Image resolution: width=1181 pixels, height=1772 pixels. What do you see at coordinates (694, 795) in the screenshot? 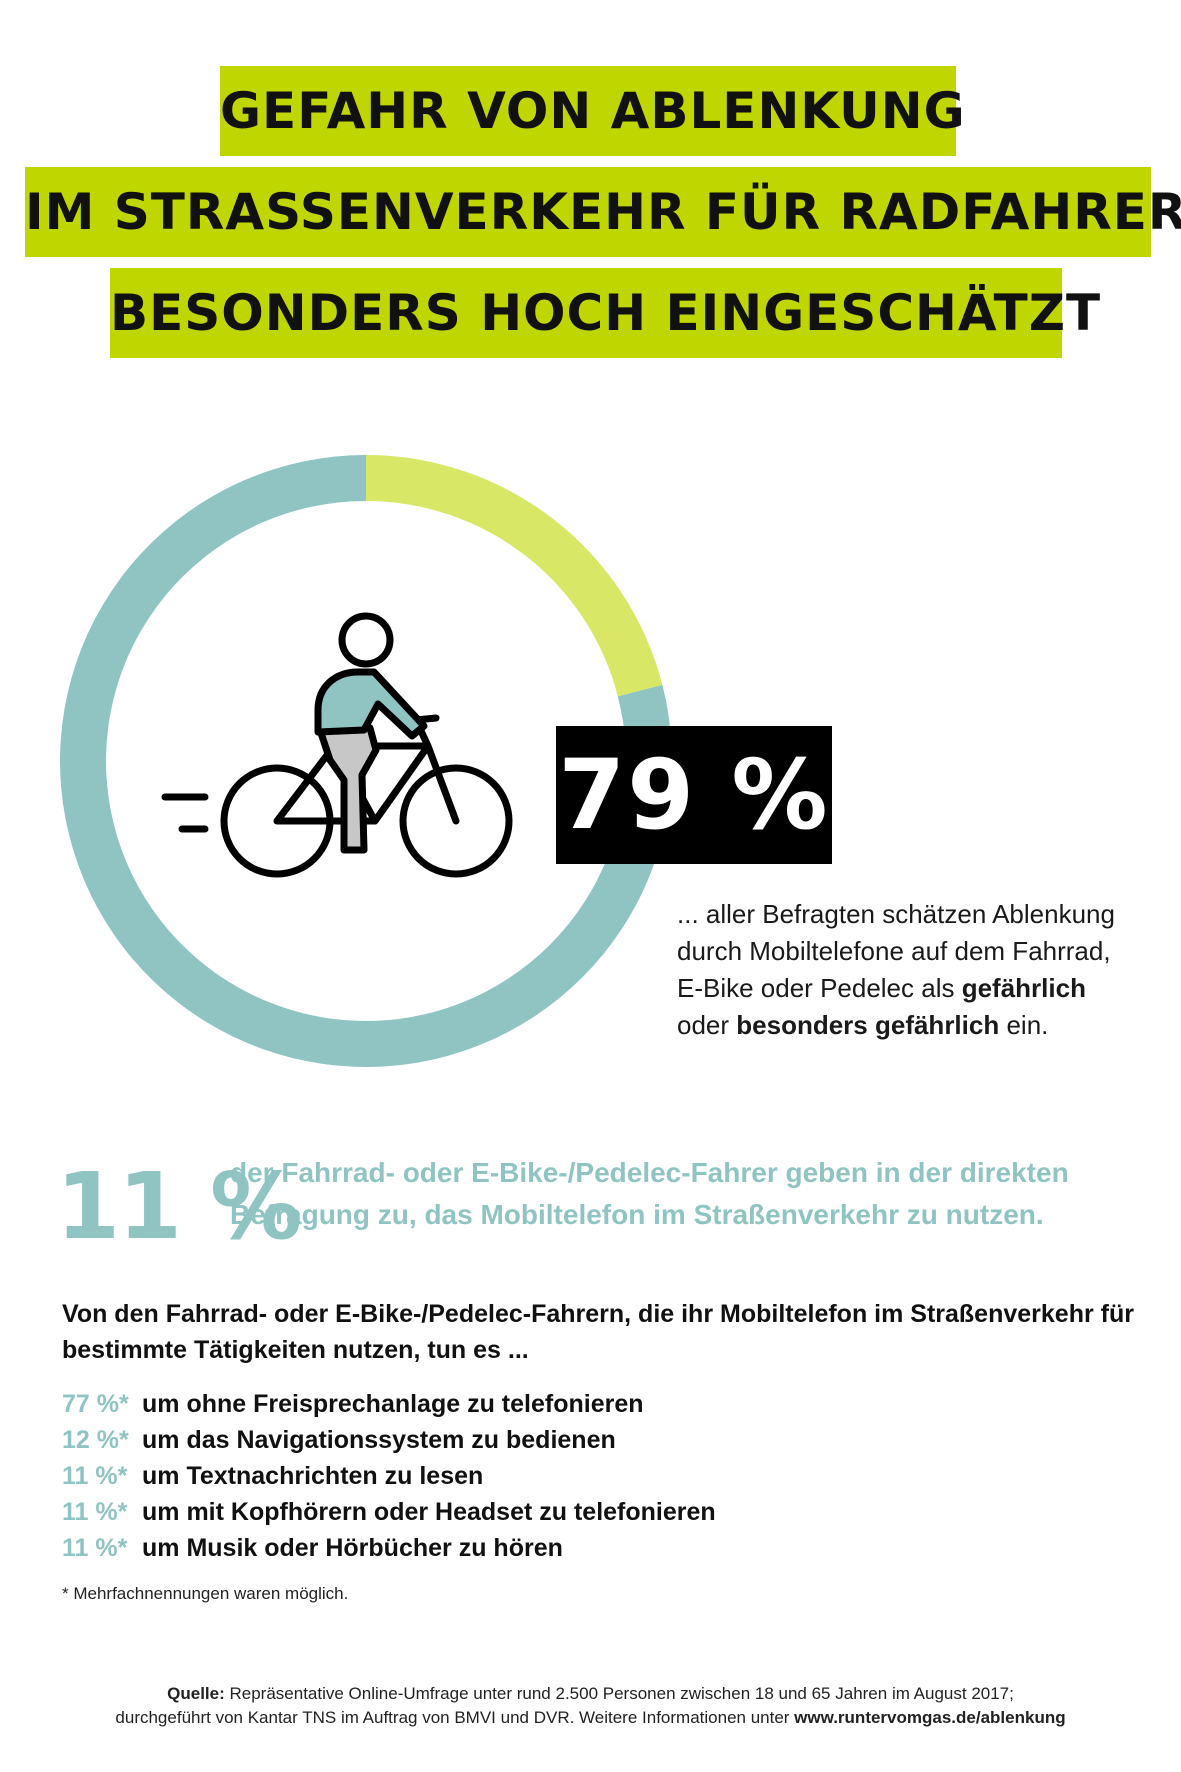
I see `big-percentage: 79 %` at bounding box center [694, 795].